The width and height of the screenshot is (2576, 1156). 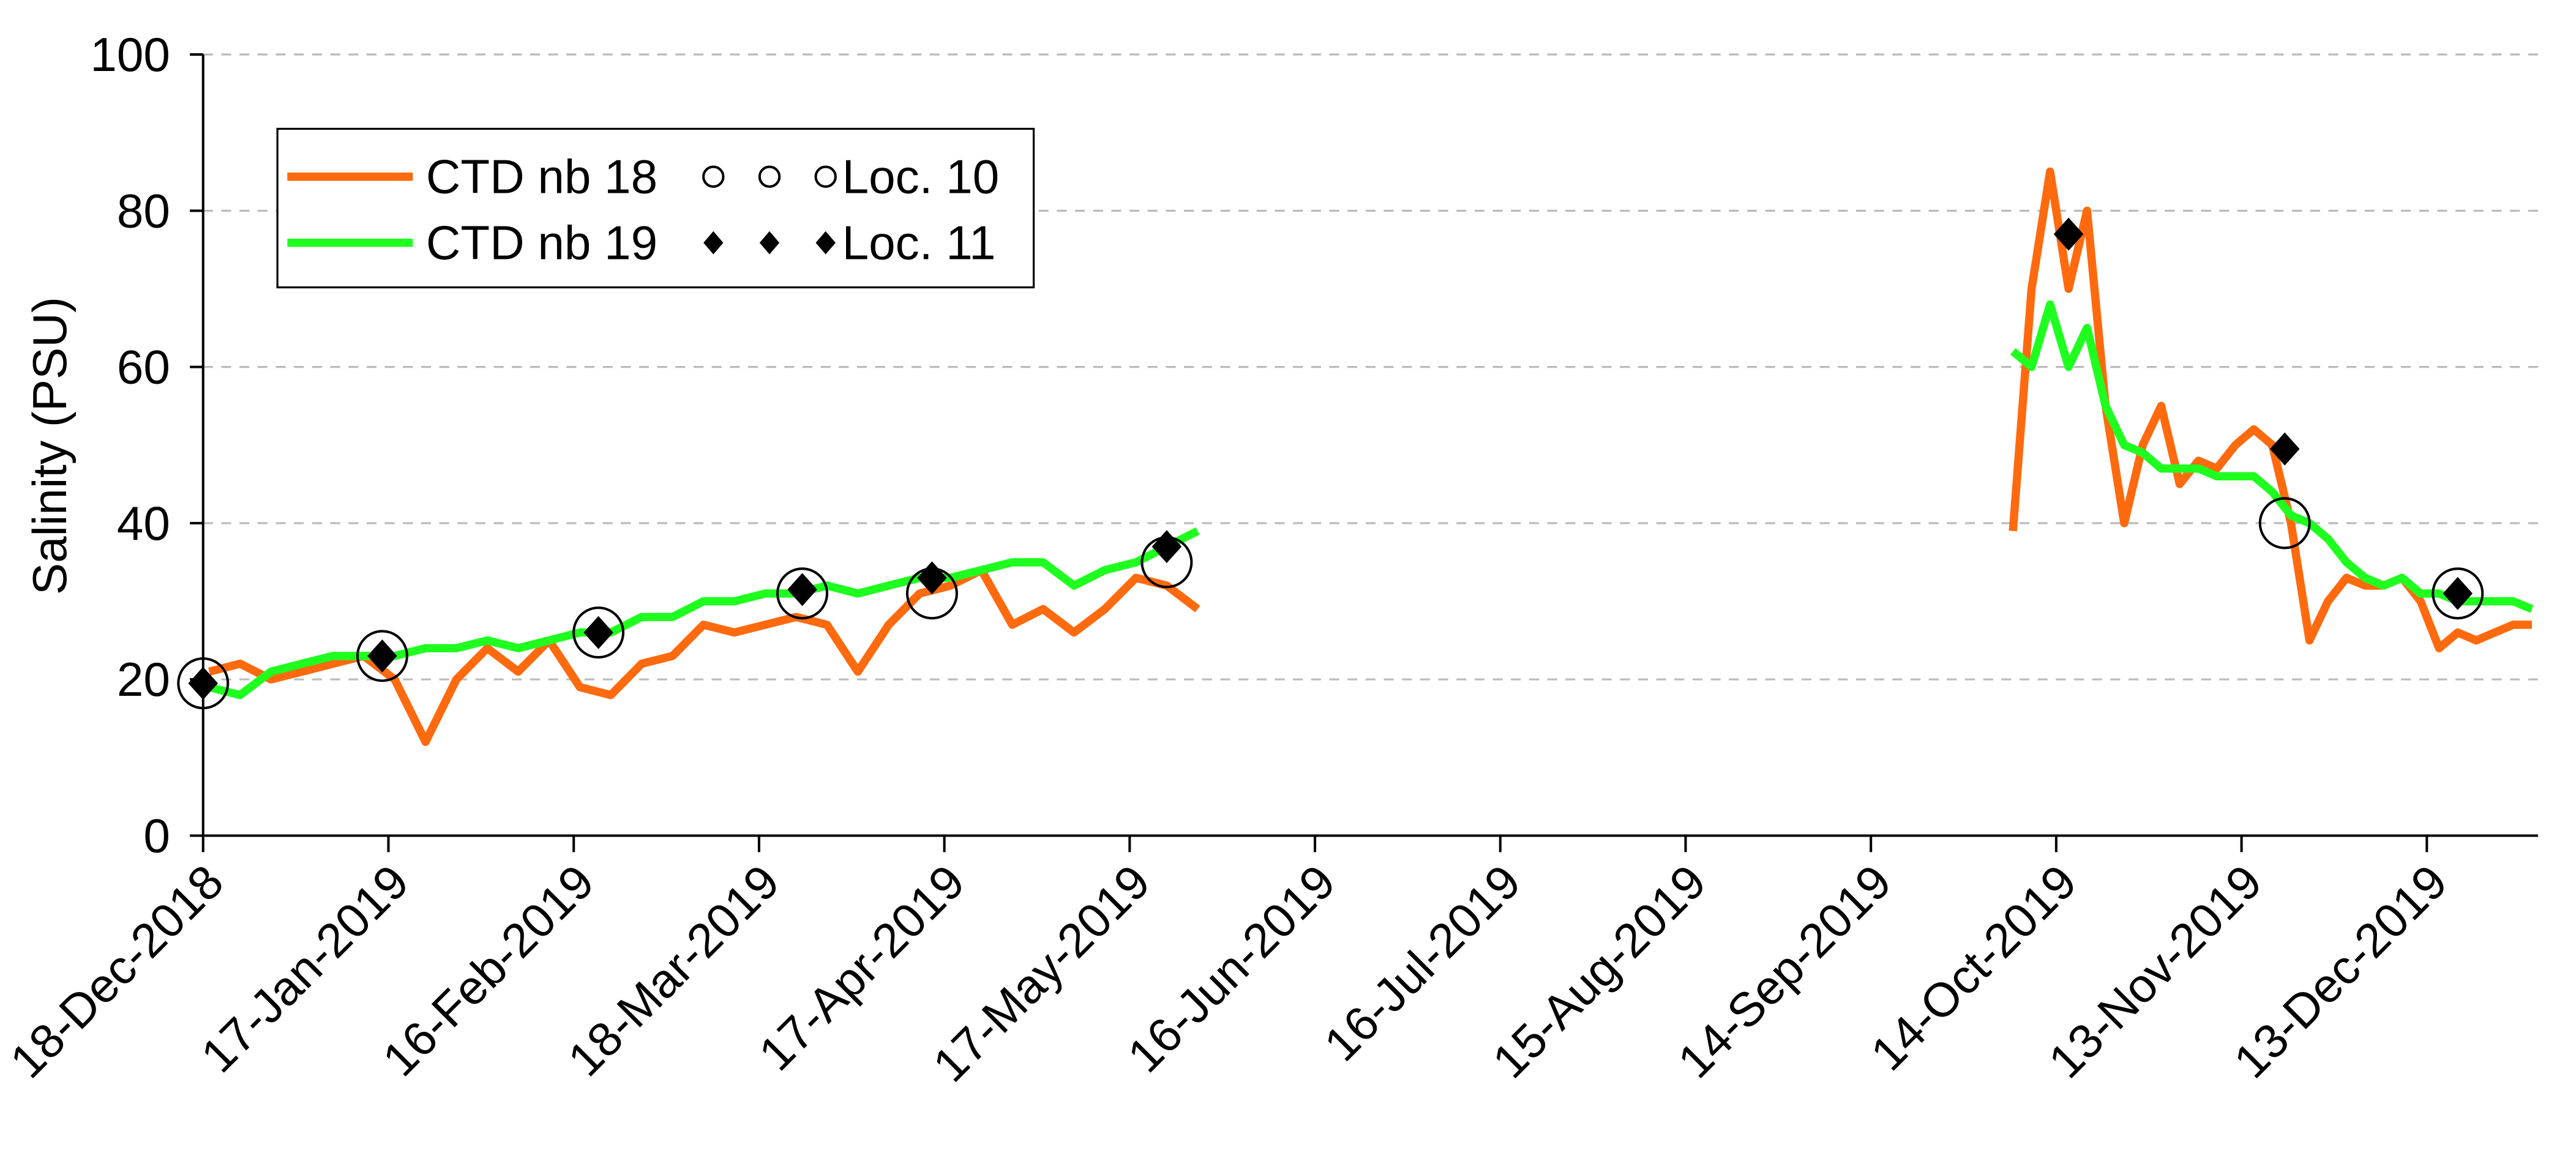 What do you see at coordinates (919, 243) in the screenshot?
I see `legend-label: Loc. 11` at bounding box center [919, 243].